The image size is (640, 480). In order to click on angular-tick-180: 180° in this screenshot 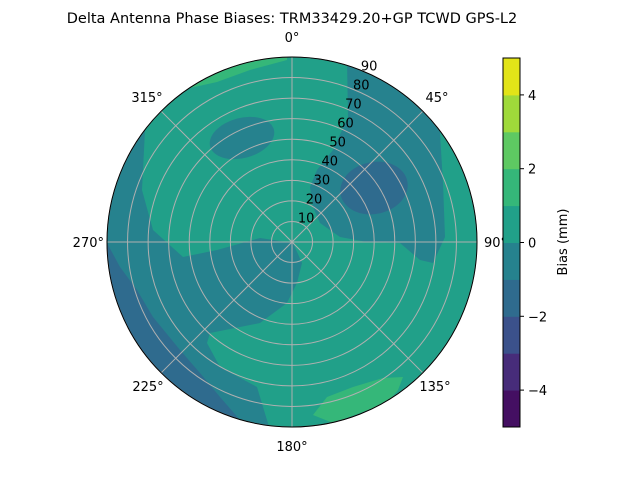, I will do `click(291, 447)`.